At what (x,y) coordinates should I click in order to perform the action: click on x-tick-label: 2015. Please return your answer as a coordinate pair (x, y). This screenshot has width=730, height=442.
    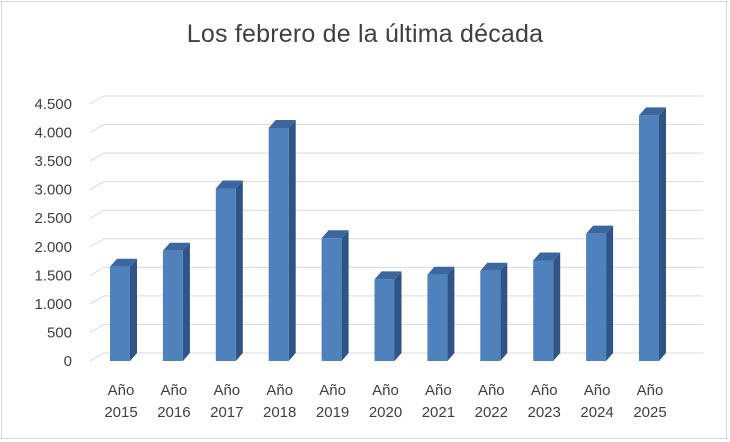
    Looking at the image, I should click on (120, 412).